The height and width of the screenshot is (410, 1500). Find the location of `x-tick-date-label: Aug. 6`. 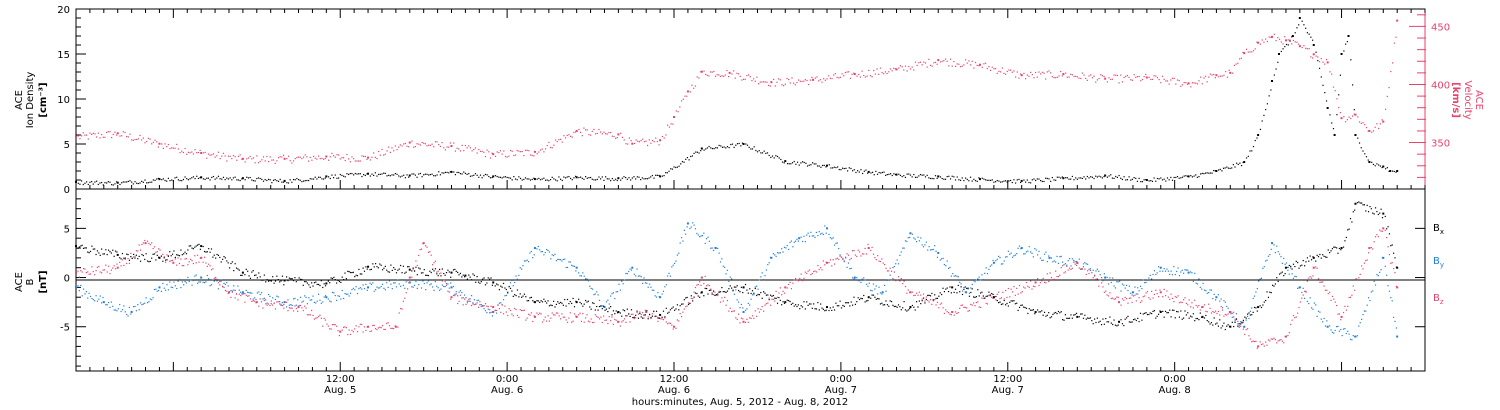

x-tick-date-label: Aug. 6 is located at coordinates (507, 390).